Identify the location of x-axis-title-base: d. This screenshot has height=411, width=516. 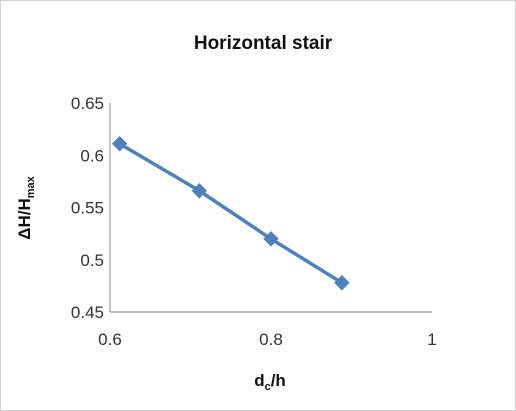
(259, 380).